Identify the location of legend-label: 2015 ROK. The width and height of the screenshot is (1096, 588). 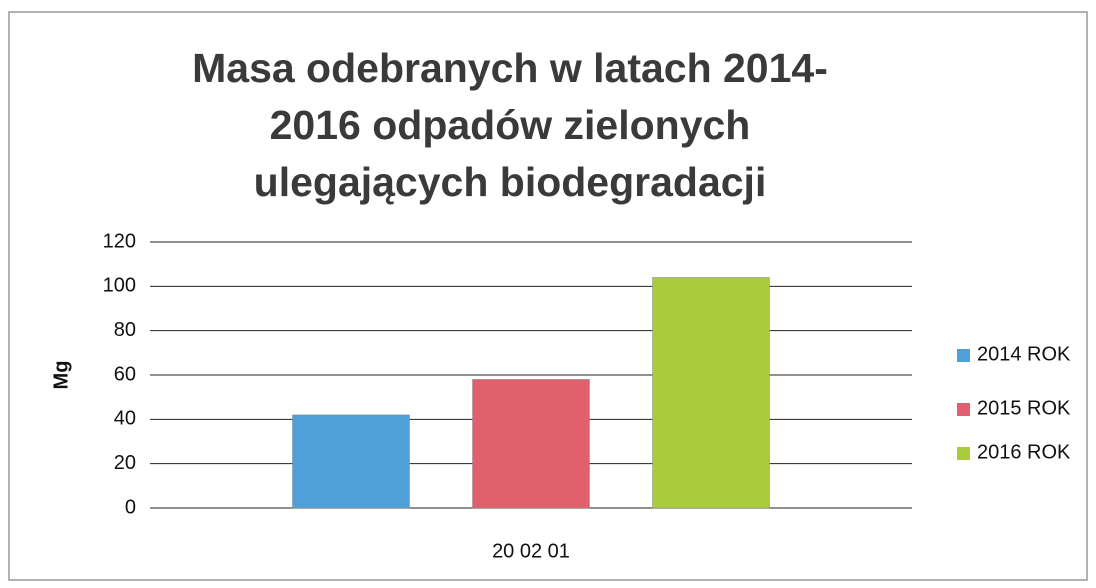
(1024, 408).